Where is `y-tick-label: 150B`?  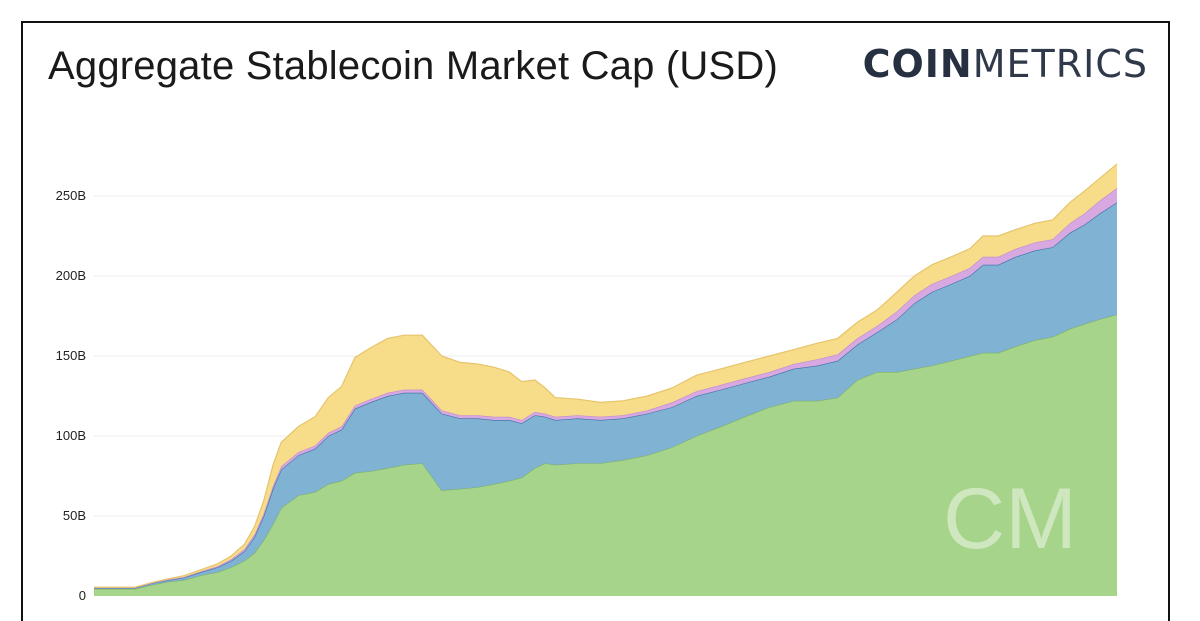 y-tick-label: 150B is located at coordinates (71, 355).